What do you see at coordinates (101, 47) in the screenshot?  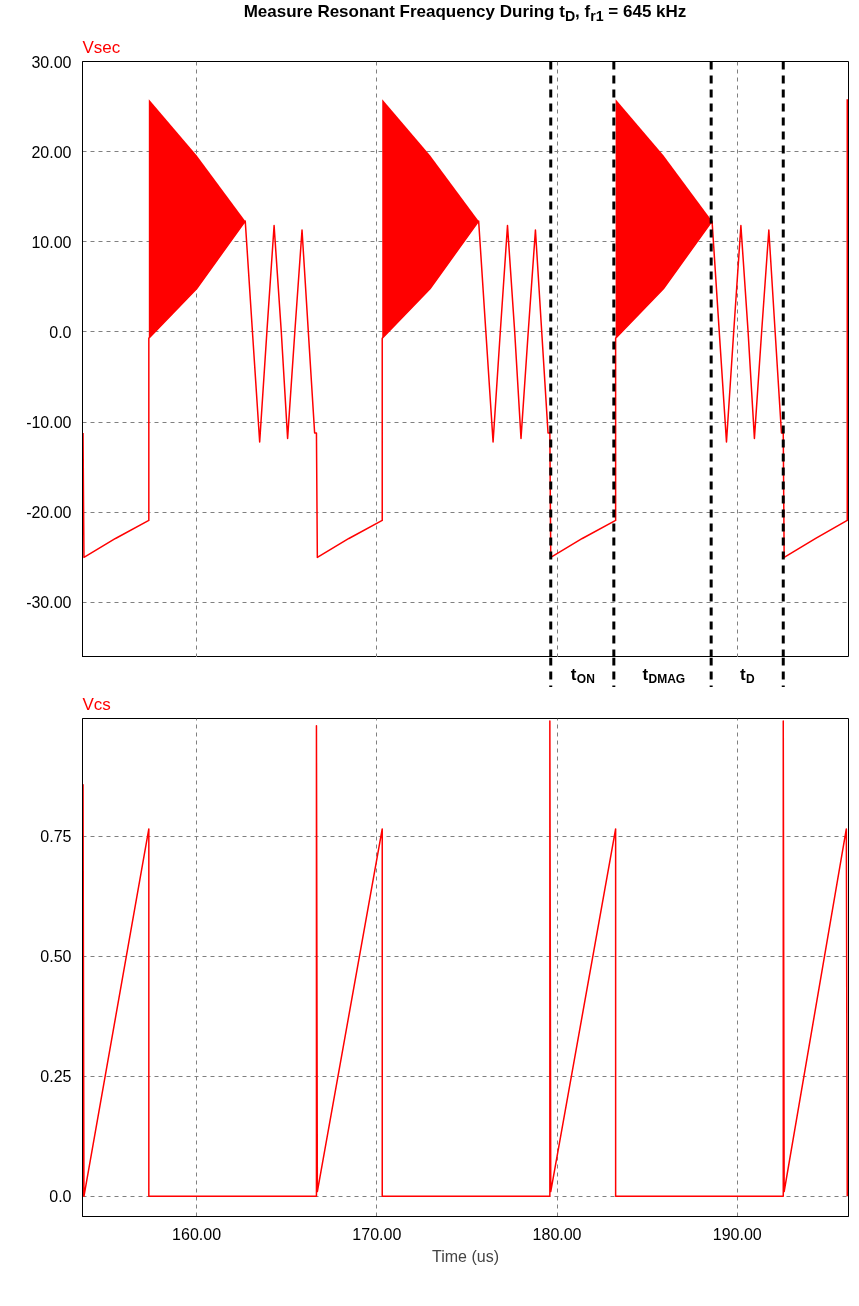 I see `text: Vsec` at bounding box center [101, 47].